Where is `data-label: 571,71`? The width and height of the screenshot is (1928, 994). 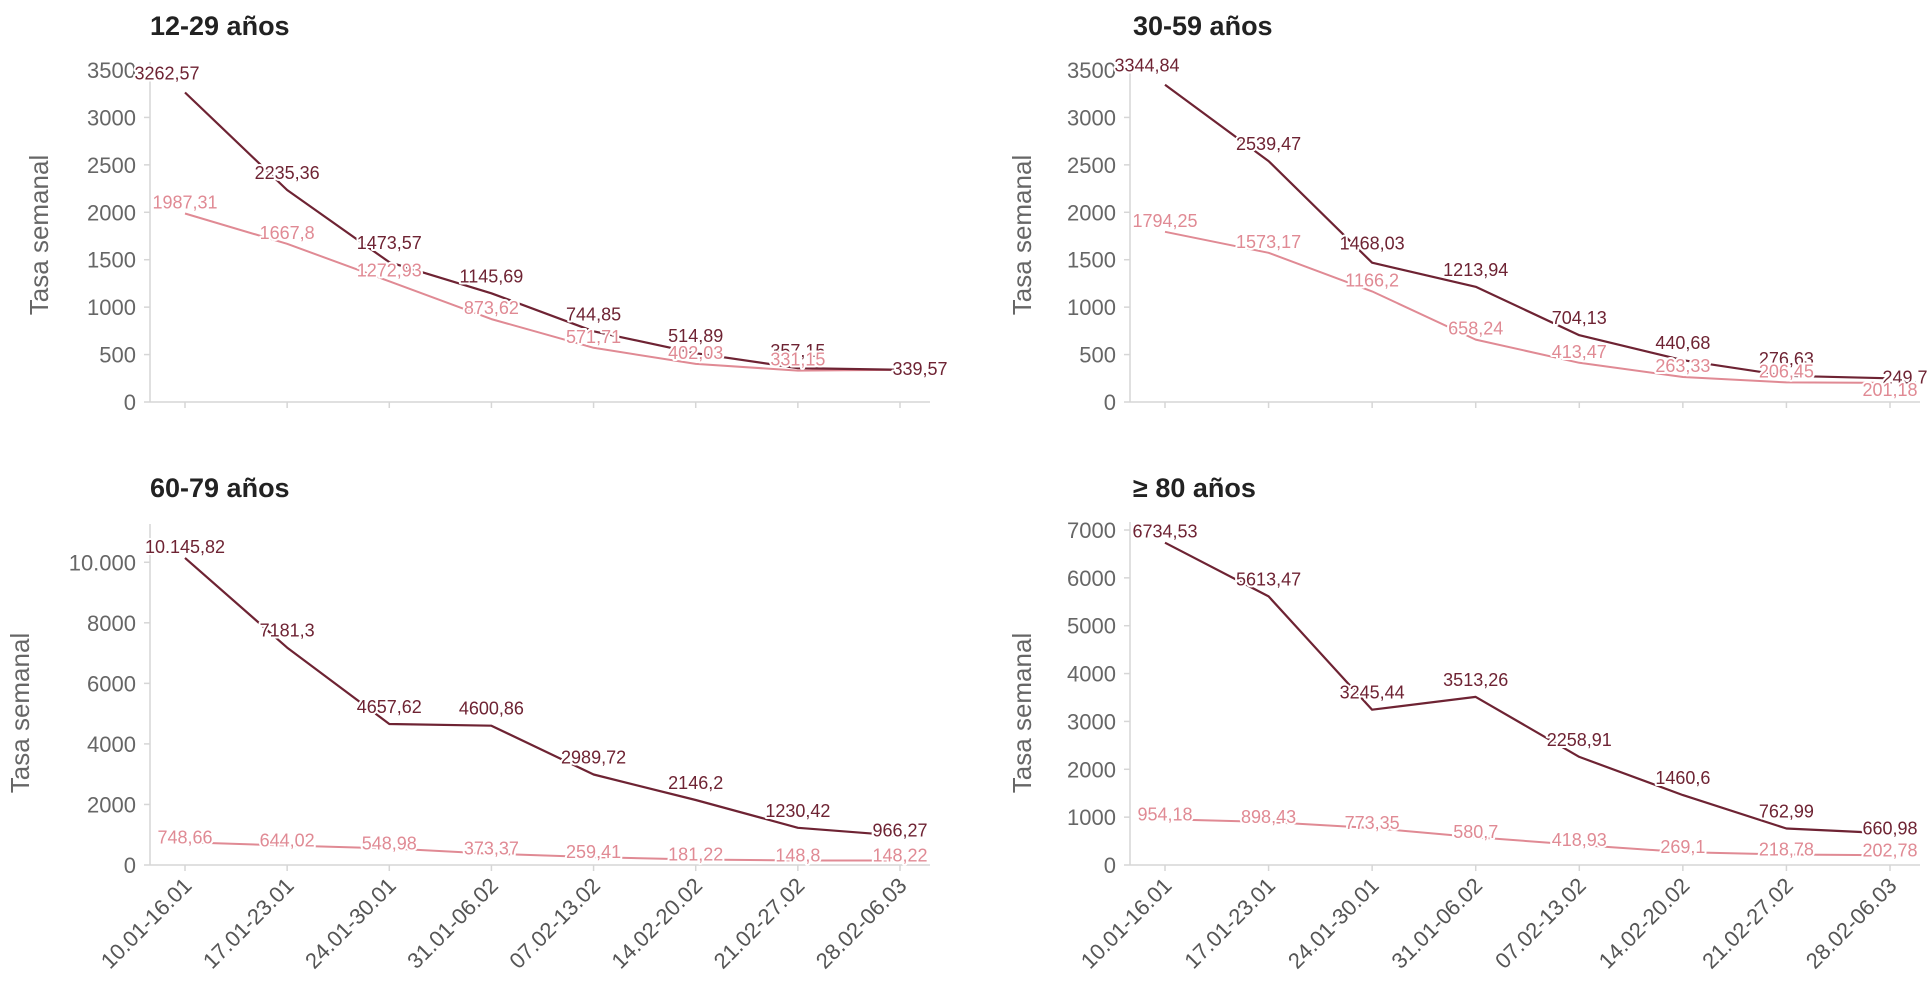 data-label: 571,71 is located at coordinates (593, 337).